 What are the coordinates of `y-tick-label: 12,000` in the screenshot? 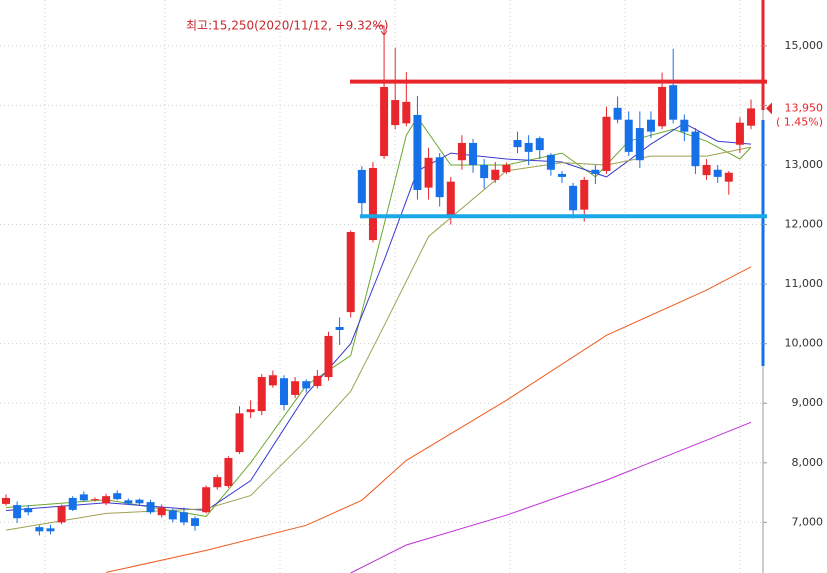 It's located at (804, 224).